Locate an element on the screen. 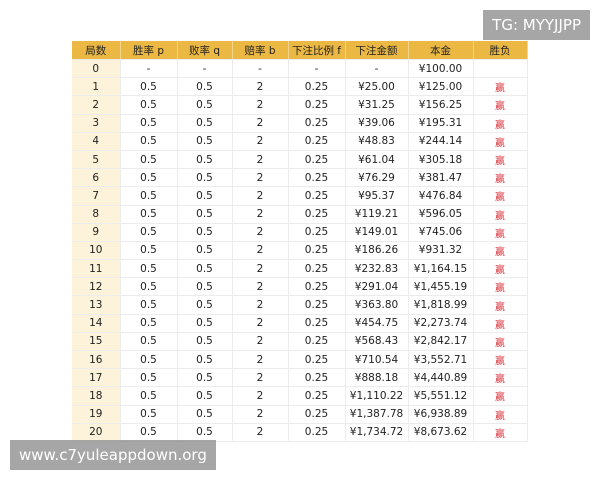 This screenshot has height=480, width=600. table-row: 17 0.5 0.5 2 0.25 ¥888.18 ¥4,440.89 赢 is located at coordinates (300, 378).